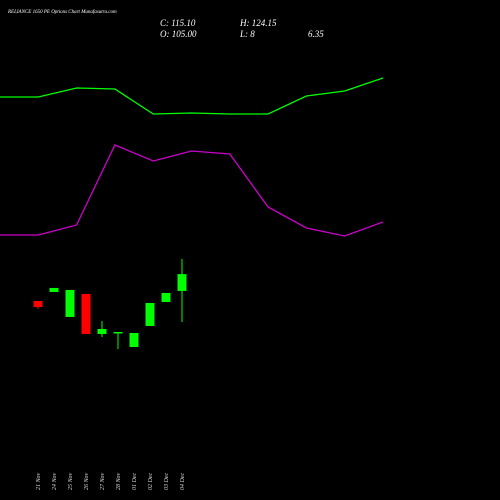 This screenshot has width=500, height=500. What do you see at coordinates (87, 481) in the screenshot?
I see `x-tick-label: 26 Nov` at bounding box center [87, 481].